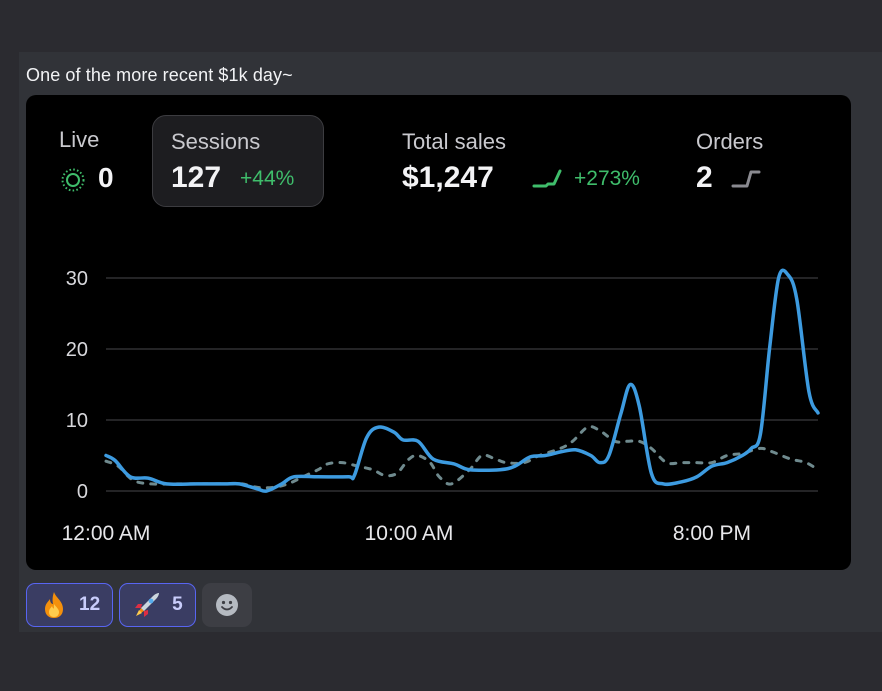  Describe the element at coordinates (73, 180) in the screenshot. I see `live-status-icon` at that location.